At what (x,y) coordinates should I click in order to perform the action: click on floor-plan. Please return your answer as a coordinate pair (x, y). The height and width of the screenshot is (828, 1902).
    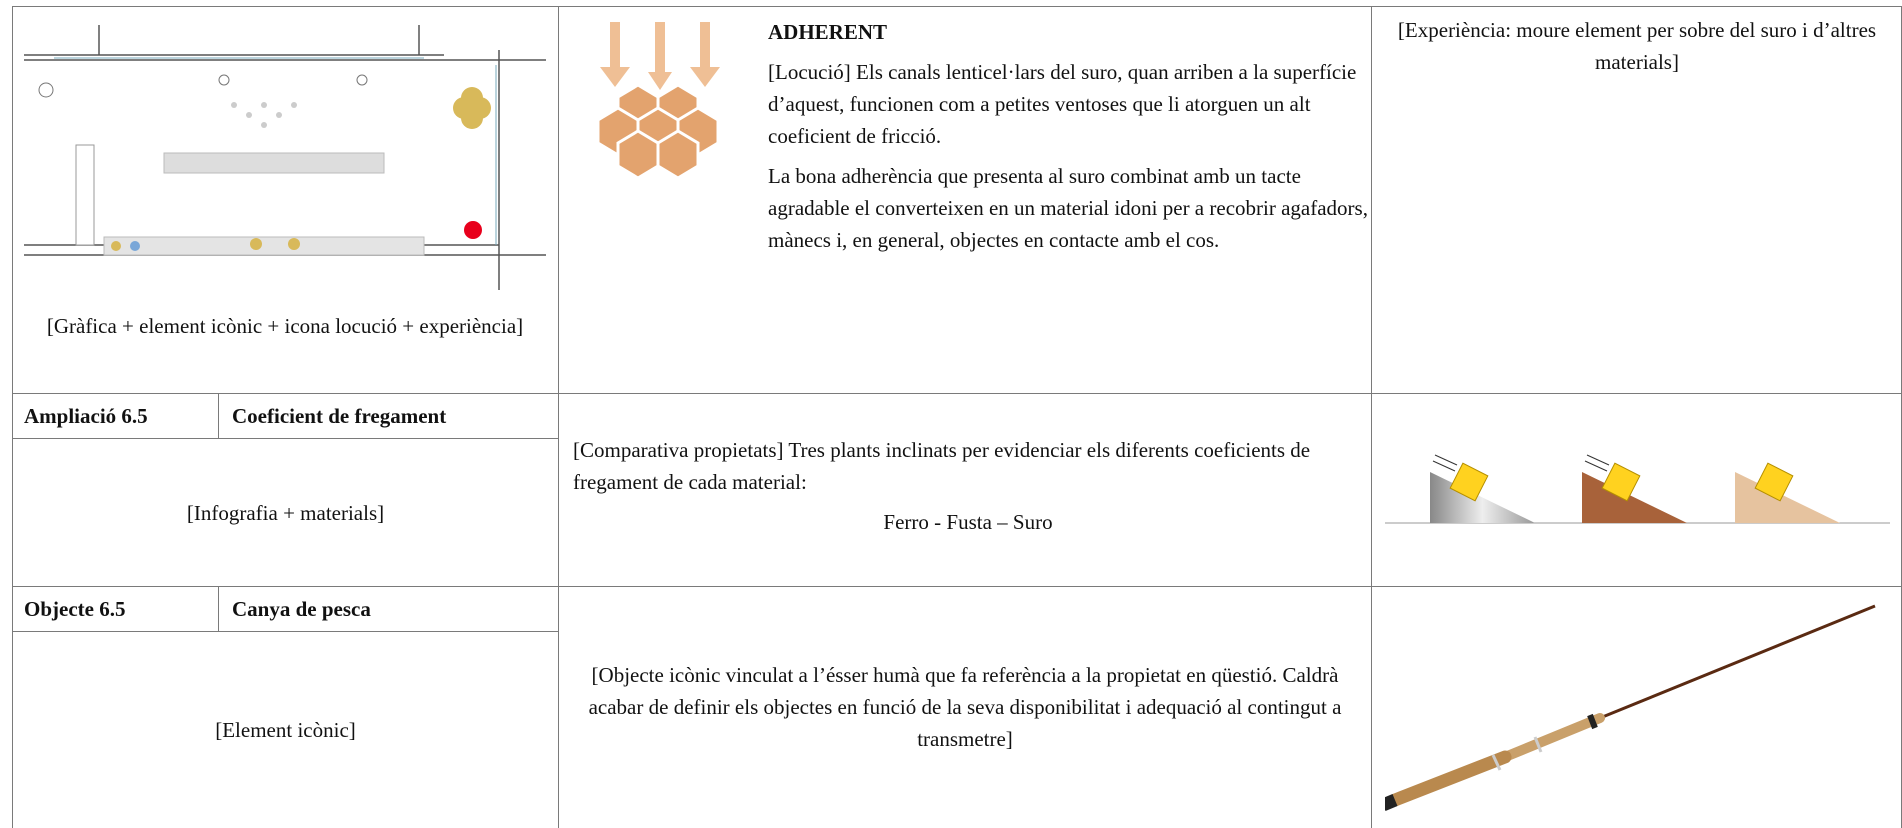
    Looking at the image, I should click on (285, 157).